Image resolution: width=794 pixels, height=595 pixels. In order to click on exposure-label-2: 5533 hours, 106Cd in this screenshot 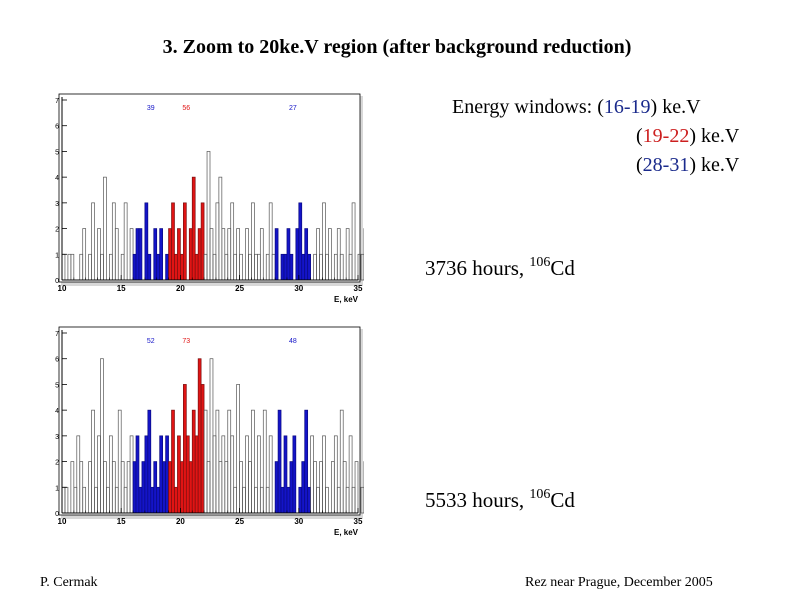, I will do `click(500, 500)`.